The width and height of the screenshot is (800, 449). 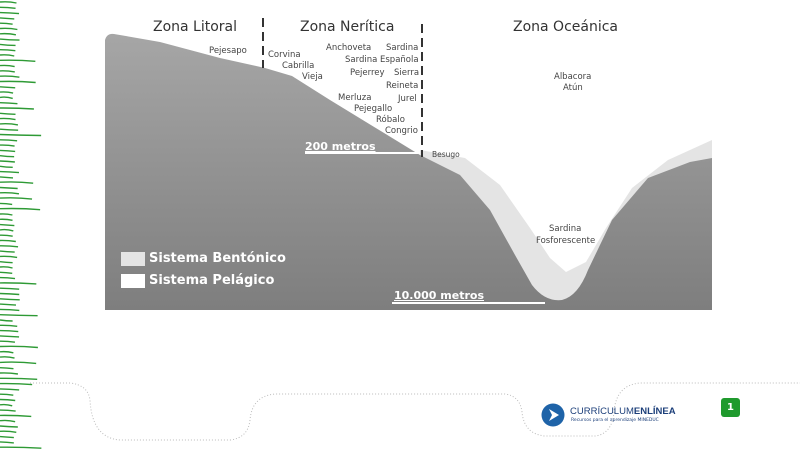 I want to click on zone-neritica-label: Zona Nerítica, so click(x=347, y=27).